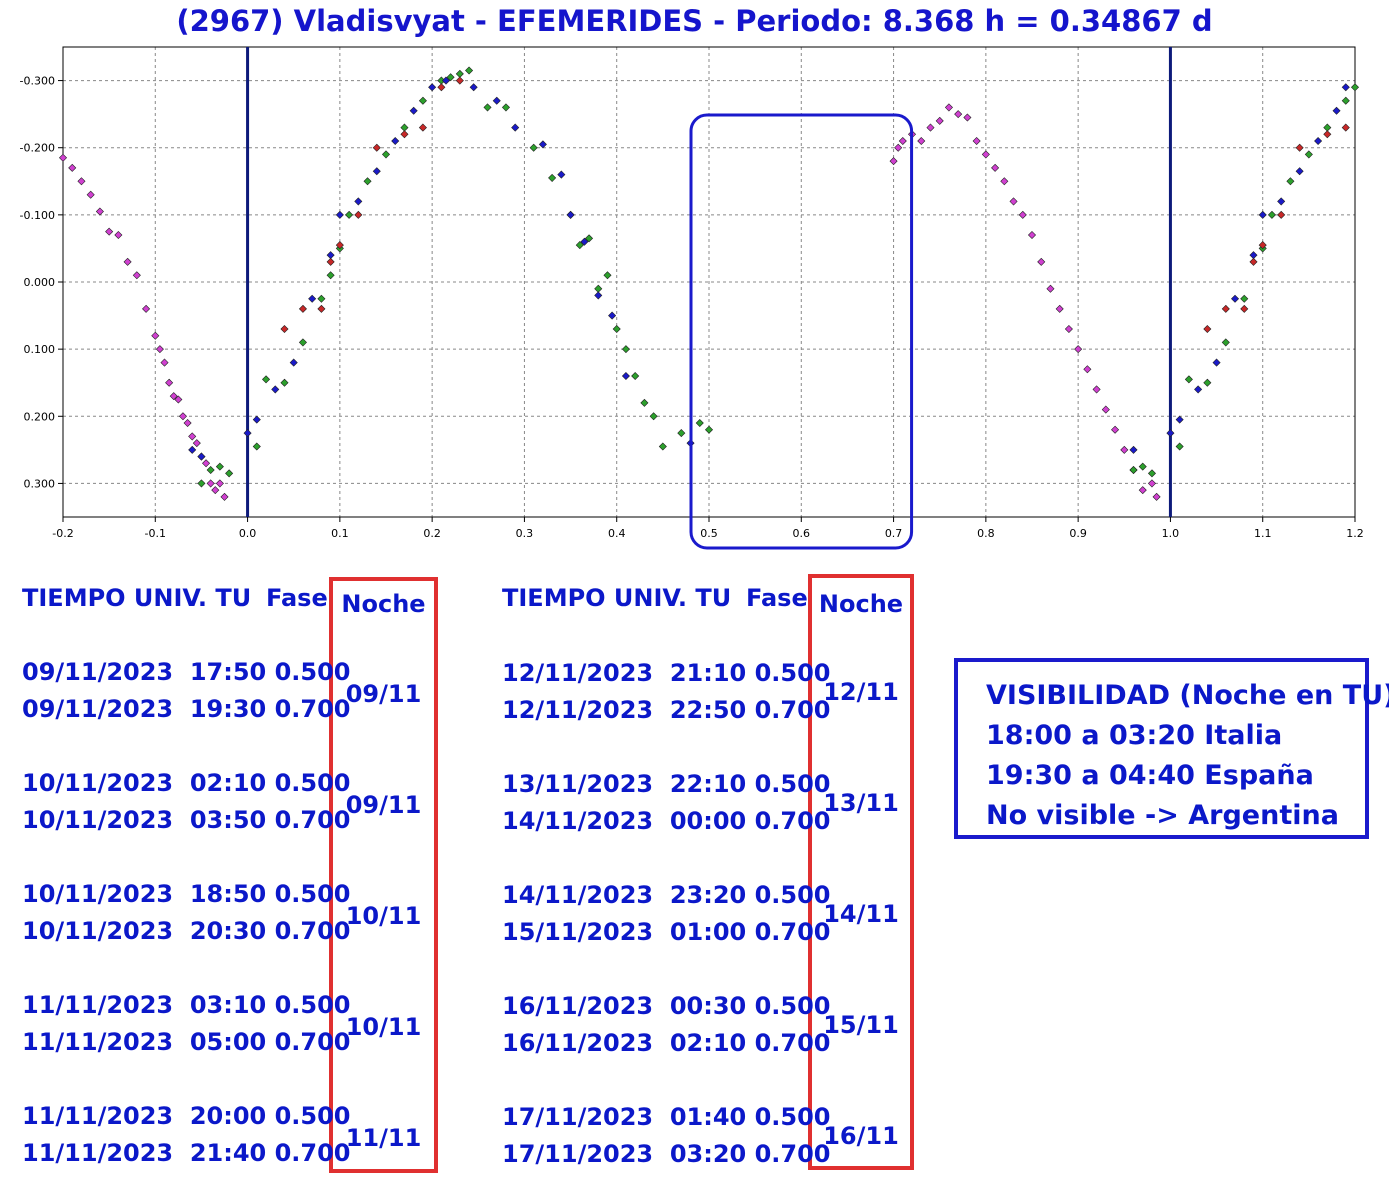  I want to click on table2-header-tiempo: TIEMPO UNIV. TU, so click(617, 598).